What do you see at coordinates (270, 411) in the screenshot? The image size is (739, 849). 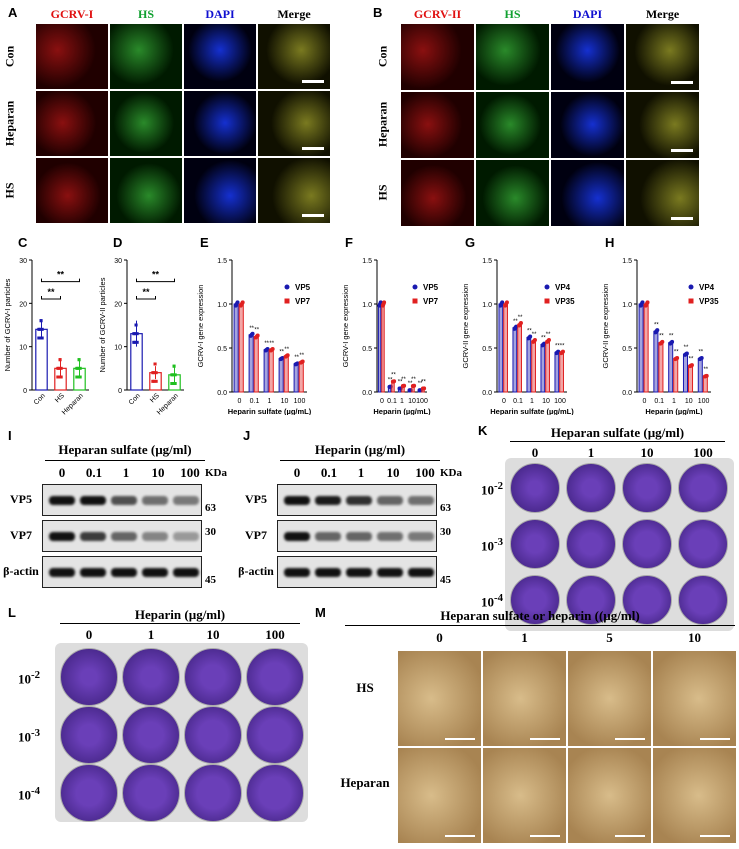 I see `x-axis-label: Heparin sulfate (µg/mL)` at bounding box center [270, 411].